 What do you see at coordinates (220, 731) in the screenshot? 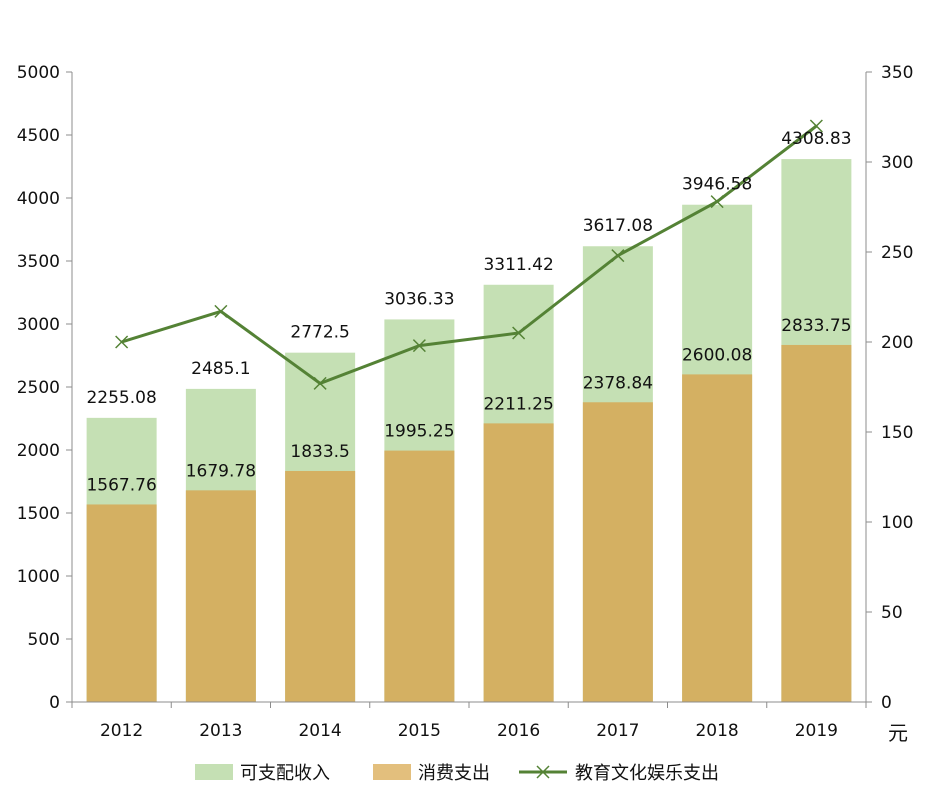
I see `x-tick-label-2013: 2013` at bounding box center [220, 731].